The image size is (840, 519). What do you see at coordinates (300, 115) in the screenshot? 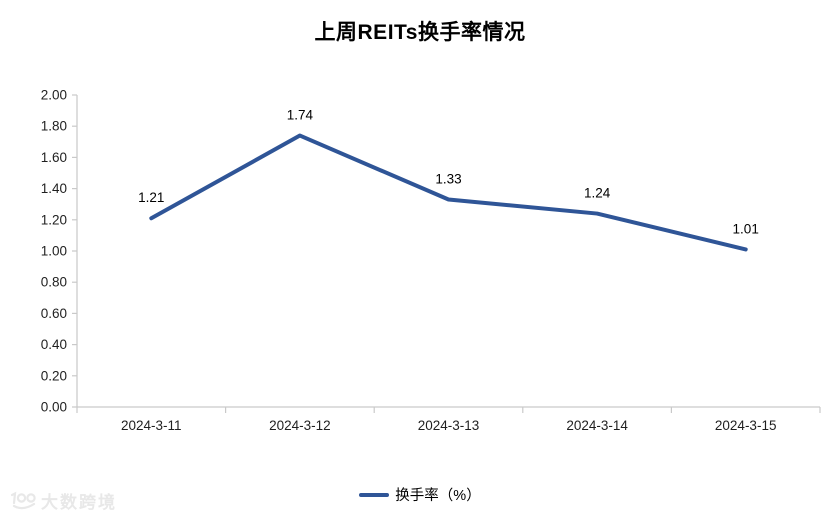
I see `data-label: 1.74` at bounding box center [300, 115].